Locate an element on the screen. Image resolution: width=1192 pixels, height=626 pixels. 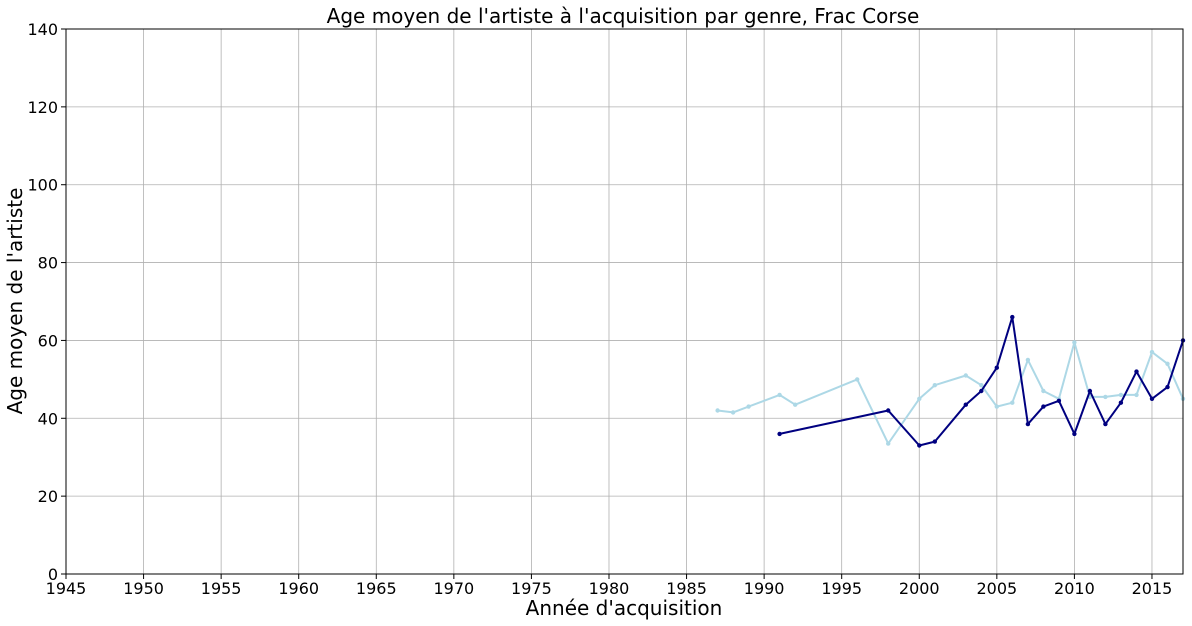
x-axis-title: Année d'acquisition is located at coordinates (624, 608).